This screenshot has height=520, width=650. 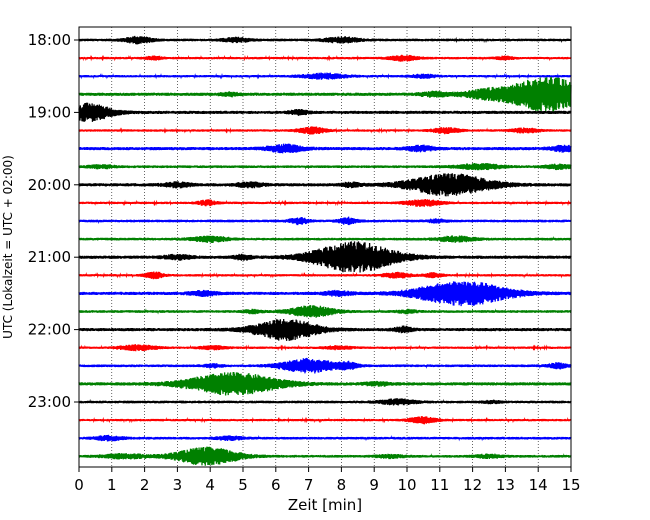 I want to click on trace-2045, so click(x=325, y=239).